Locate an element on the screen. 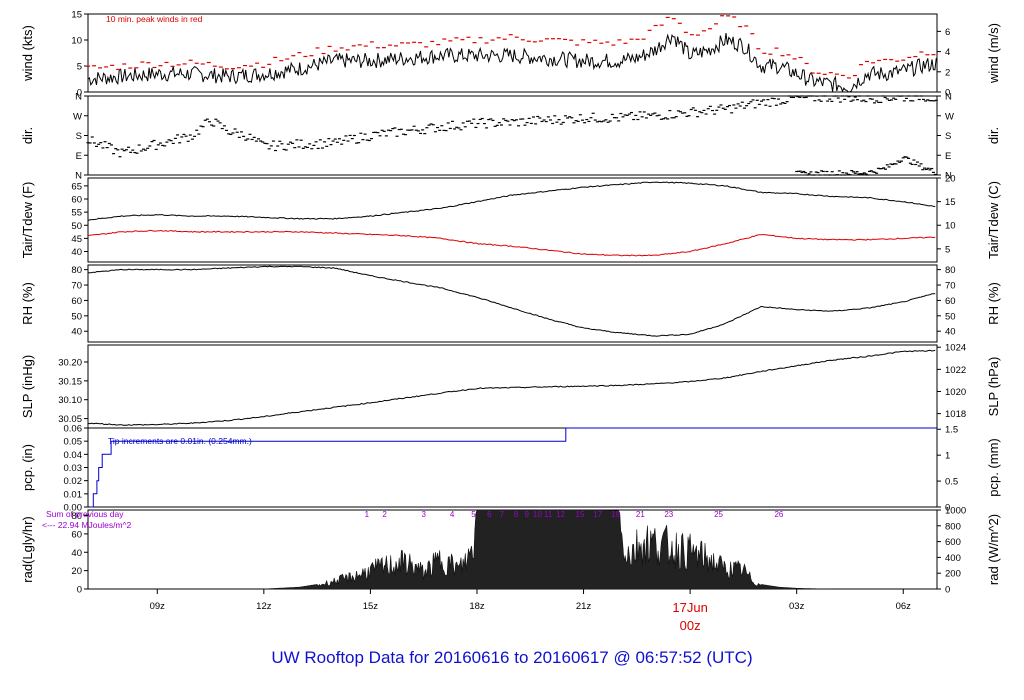 This screenshot has height=700, width=1024. rh-right-tick-label: 50 is located at coordinates (950, 316).